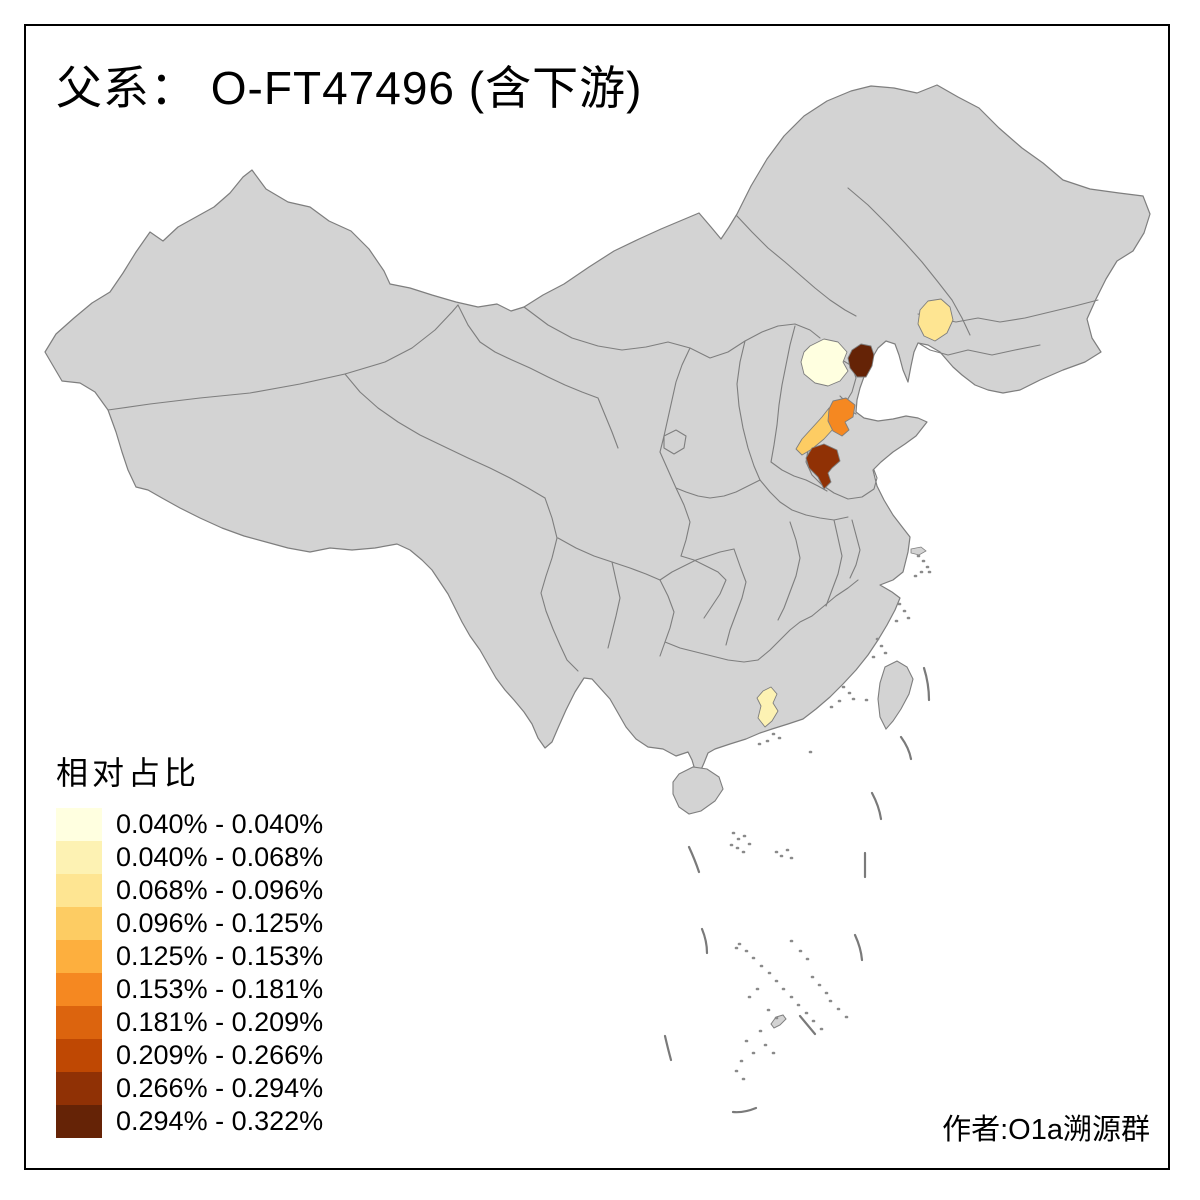 Image resolution: width=1200 pixels, height=1200 pixels. I want to click on island-dots, so click(830, 817).